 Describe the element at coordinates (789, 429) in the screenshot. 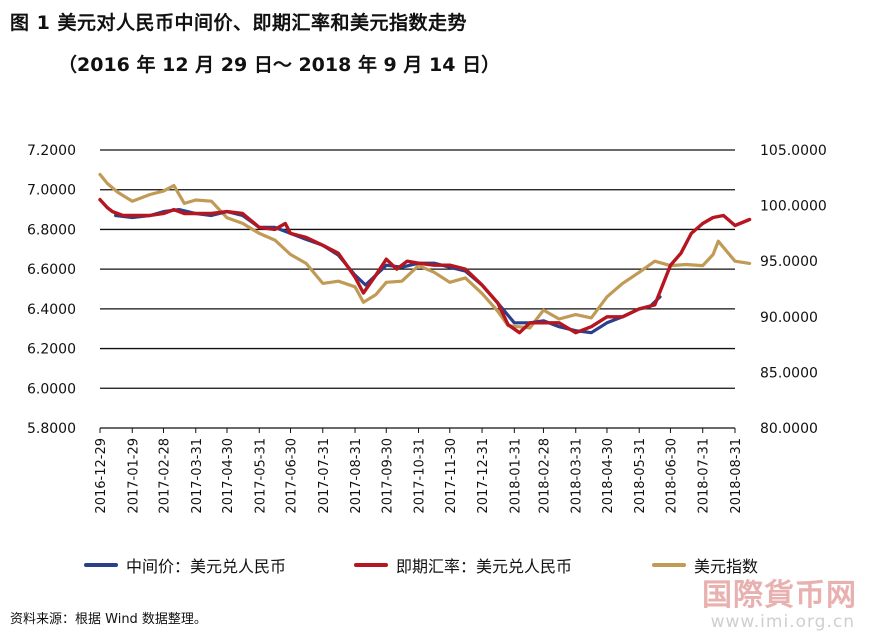

I see `right-tick-label: 80.0000` at that location.